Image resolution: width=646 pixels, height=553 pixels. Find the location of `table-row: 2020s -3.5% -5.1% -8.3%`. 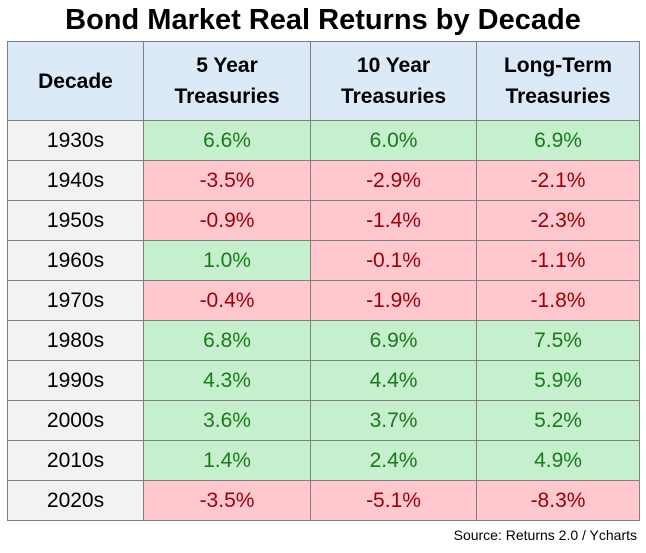

table-row: 2020s -3.5% -5.1% -8.3% is located at coordinates (323, 500).